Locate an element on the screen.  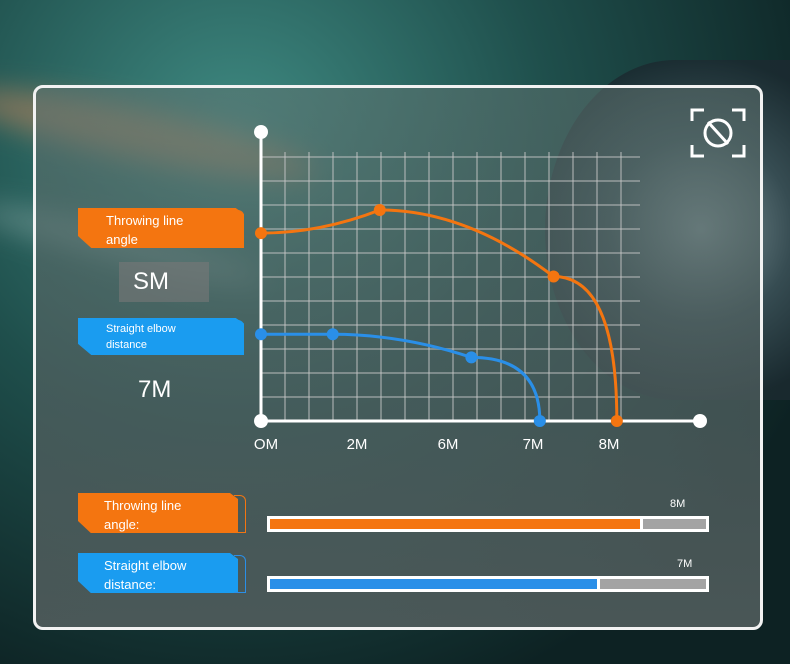
x-tick-label: 8M is located at coordinates (609, 444).